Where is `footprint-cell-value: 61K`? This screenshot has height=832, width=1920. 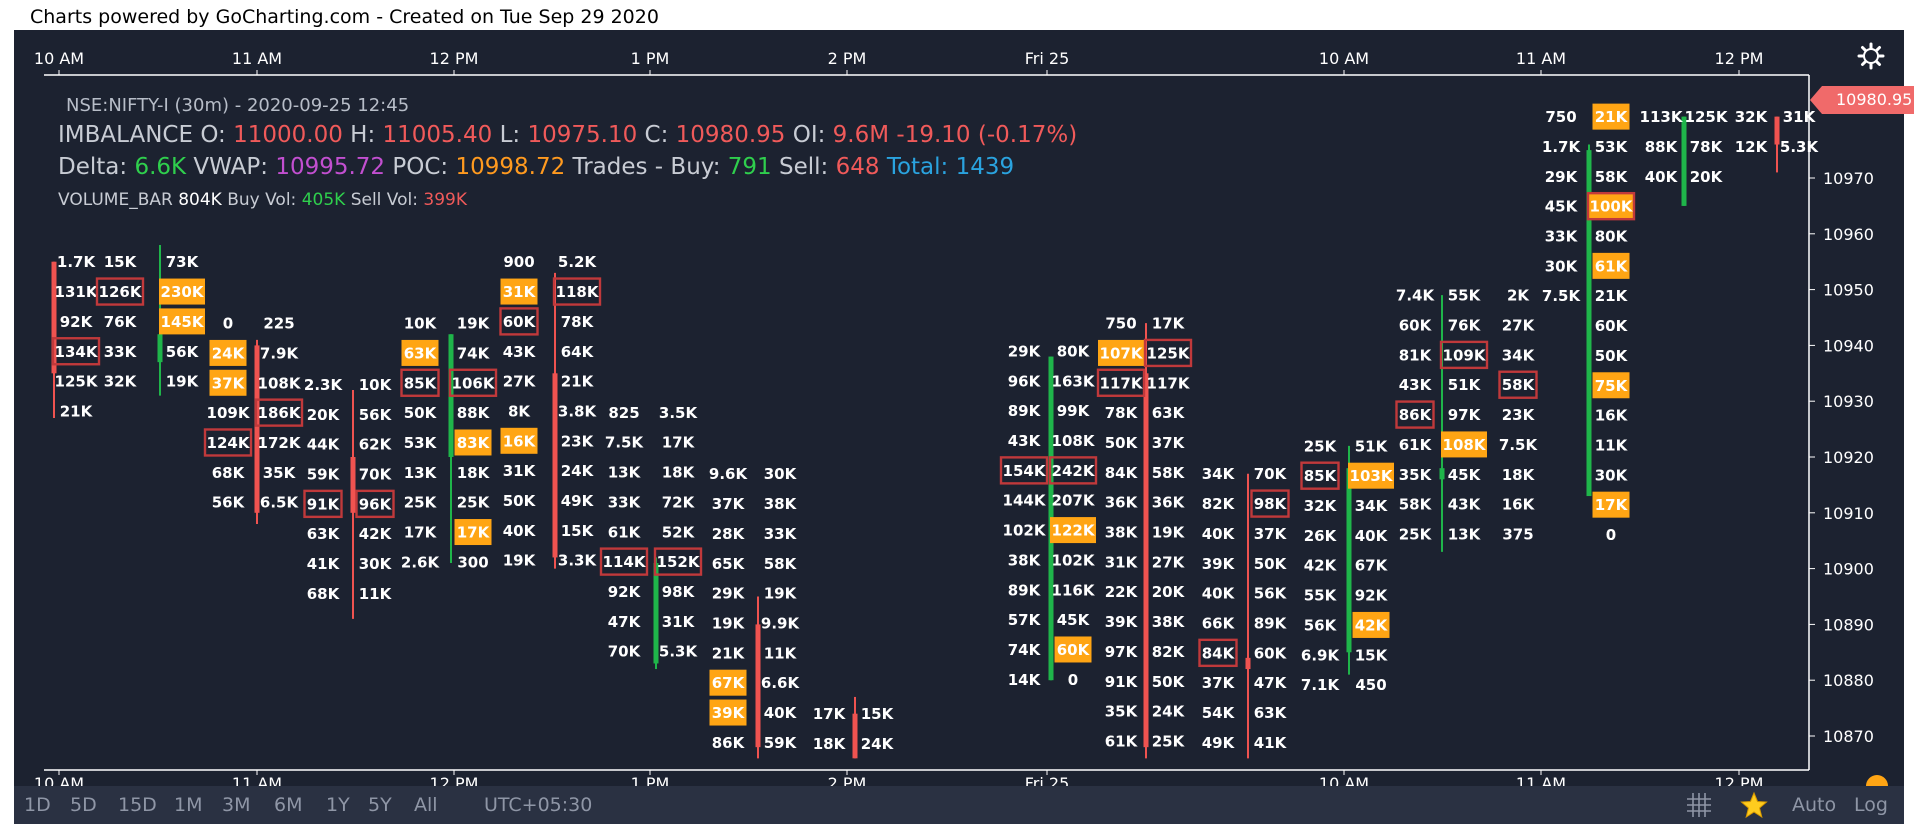
footprint-cell-value: 61K is located at coordinates (1416, 445).